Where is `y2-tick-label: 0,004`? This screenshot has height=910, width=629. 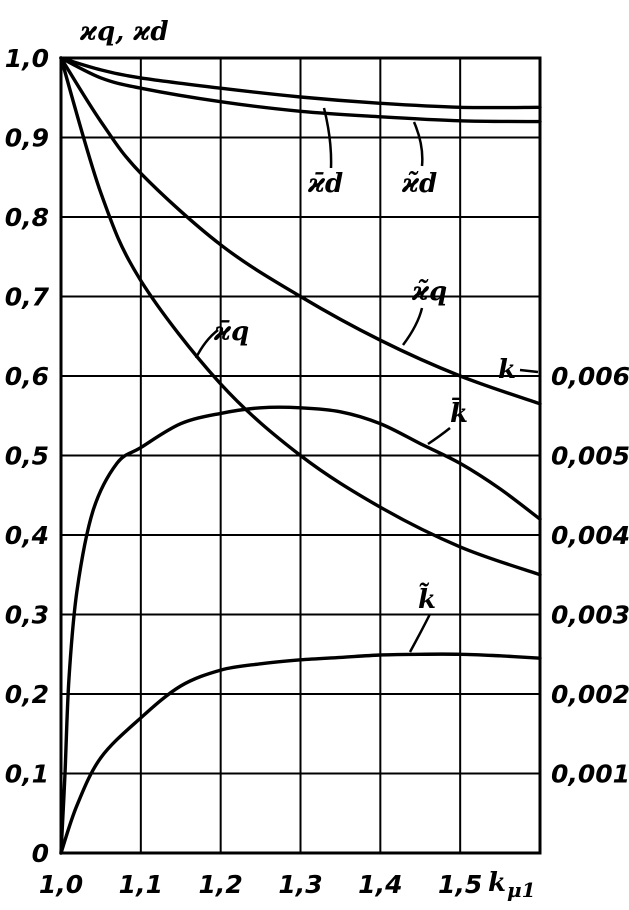 y2-tick-label: 0,004 is located at coordinates (590, 535).